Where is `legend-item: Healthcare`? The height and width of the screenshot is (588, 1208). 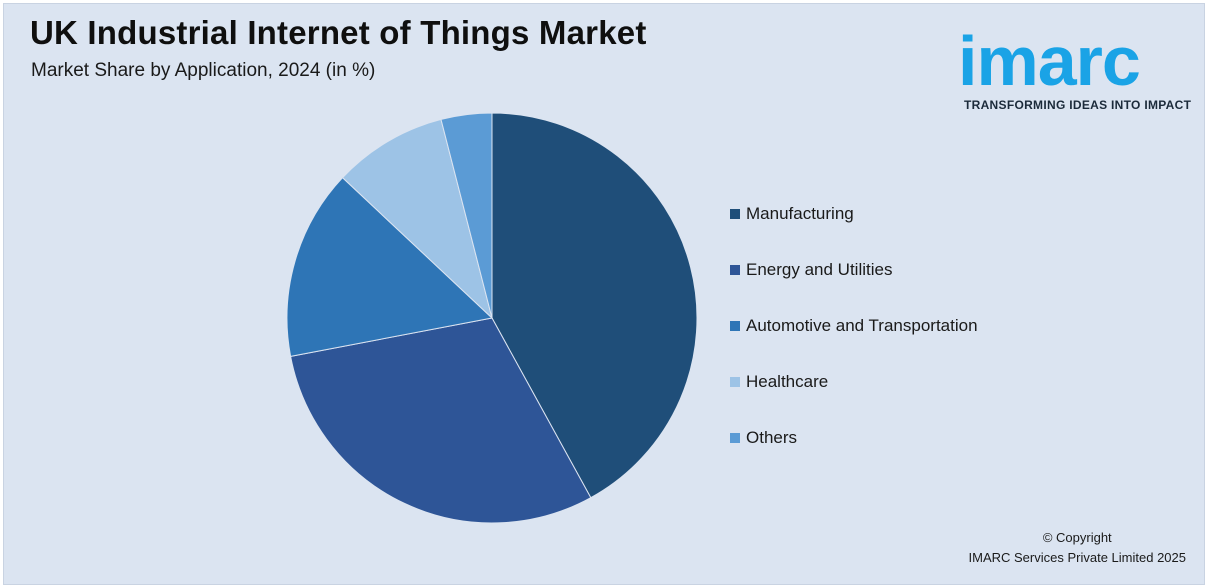 legend-item: Healthcare is located at coordinates (854, 382).